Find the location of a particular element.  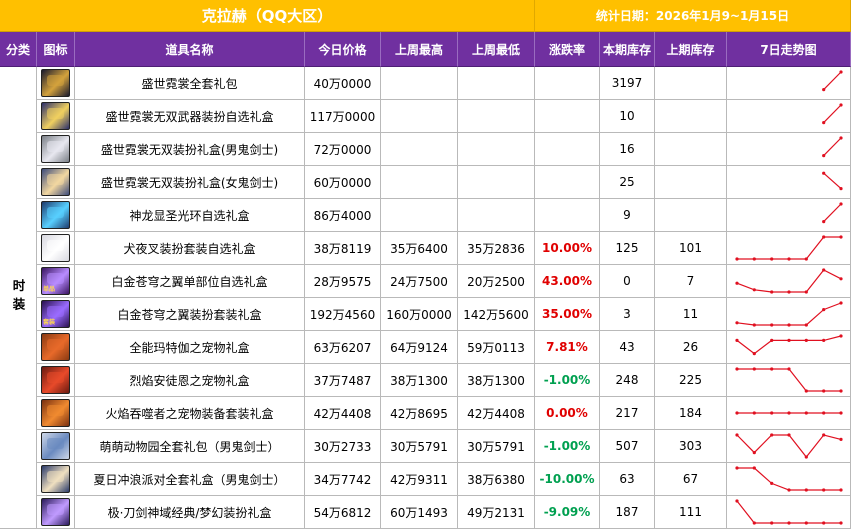

last-week-high: 35万6400 is located at coordinates (419, 248).